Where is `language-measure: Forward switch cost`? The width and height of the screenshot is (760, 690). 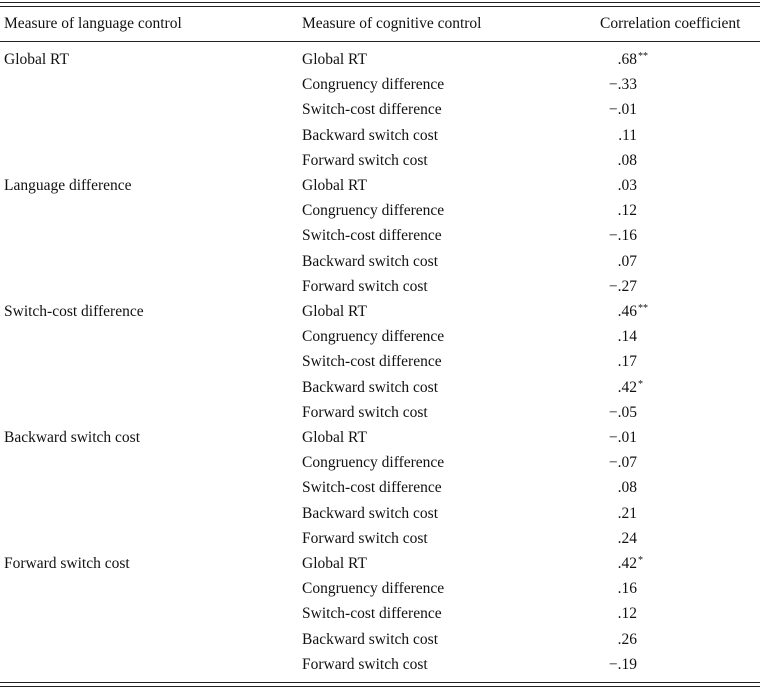 language-measure: Forward switch cost is located at coordinates (67, 563).